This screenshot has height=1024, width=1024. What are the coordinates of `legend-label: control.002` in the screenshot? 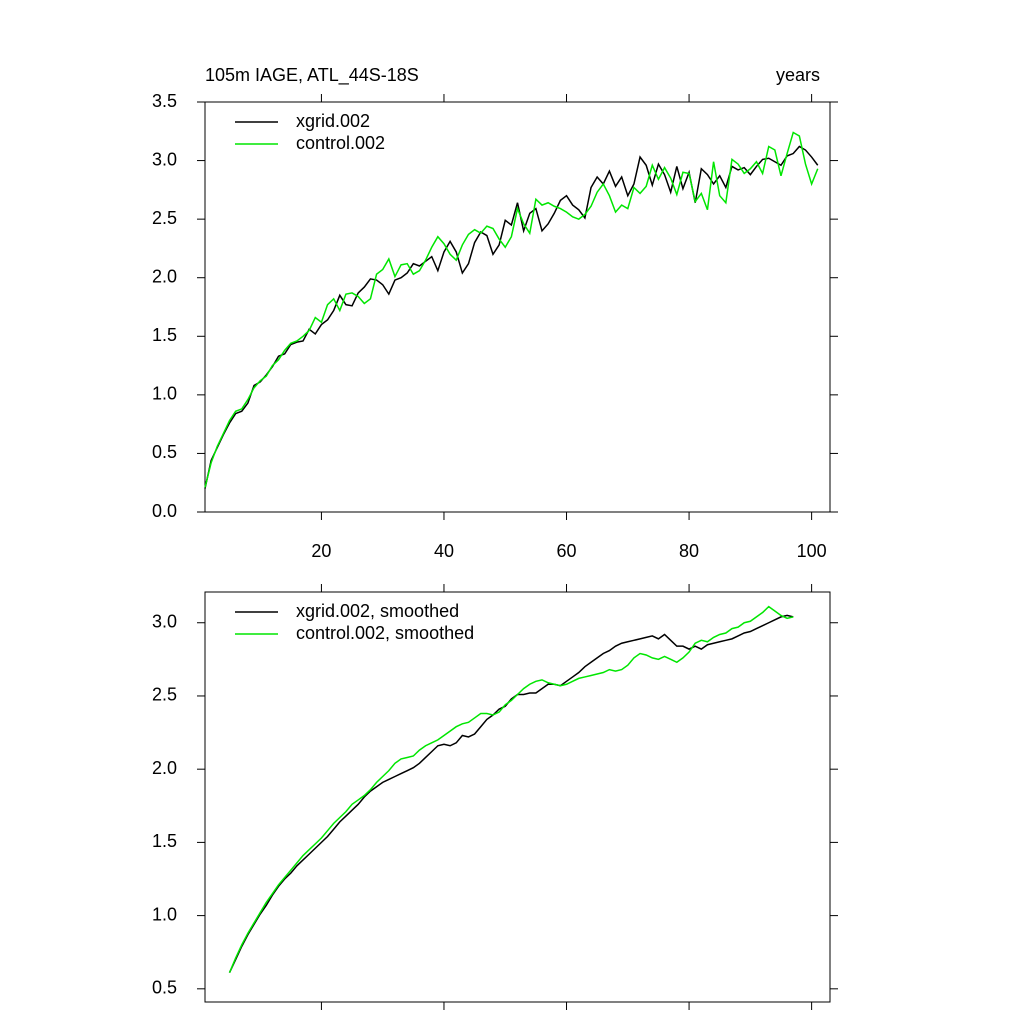 It's located at (340, 143).